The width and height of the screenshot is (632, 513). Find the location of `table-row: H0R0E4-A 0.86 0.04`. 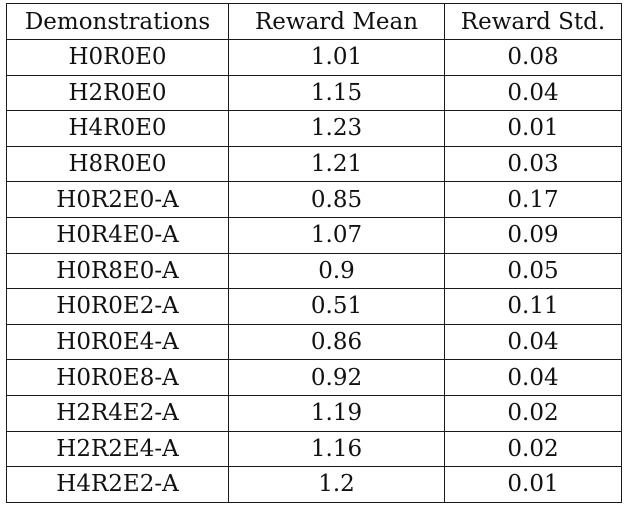

table-row: H0R0E4-A 0.86 0.04 is located at coordinates (314, 342).